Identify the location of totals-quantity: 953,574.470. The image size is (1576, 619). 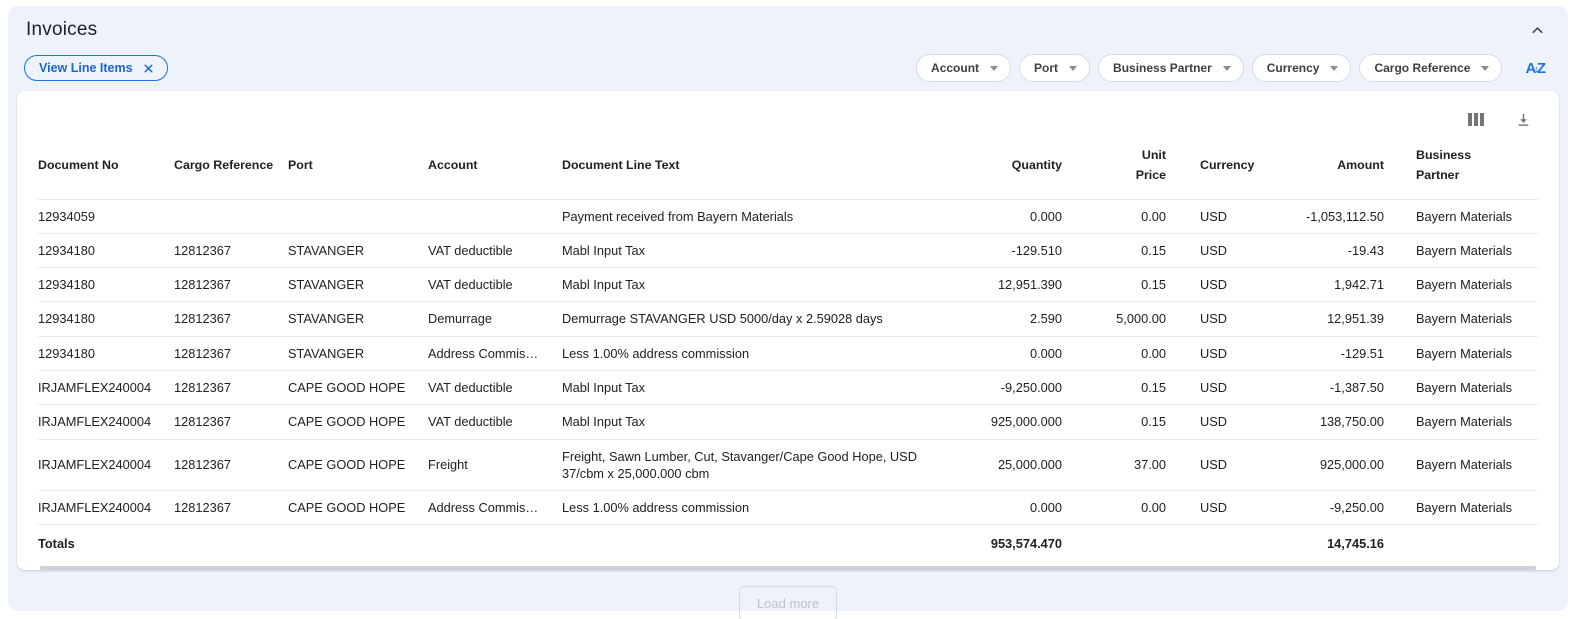
(1026, 544).